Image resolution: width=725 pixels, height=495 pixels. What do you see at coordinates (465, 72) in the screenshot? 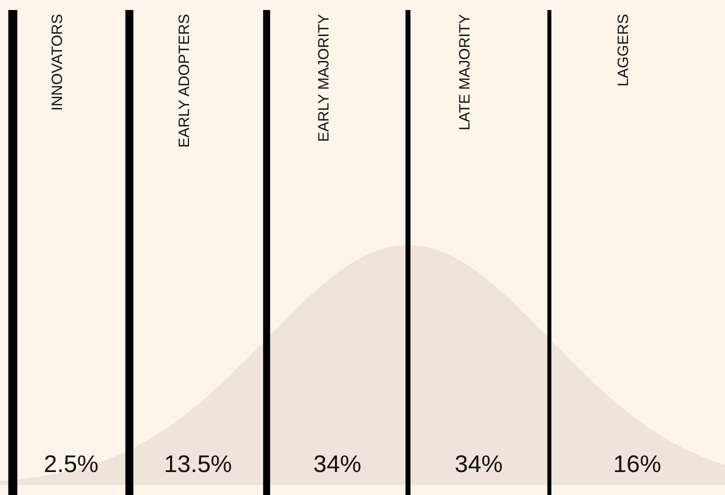
I see `category-label: LATE MAJORITY` at bounding box center [465, 72].